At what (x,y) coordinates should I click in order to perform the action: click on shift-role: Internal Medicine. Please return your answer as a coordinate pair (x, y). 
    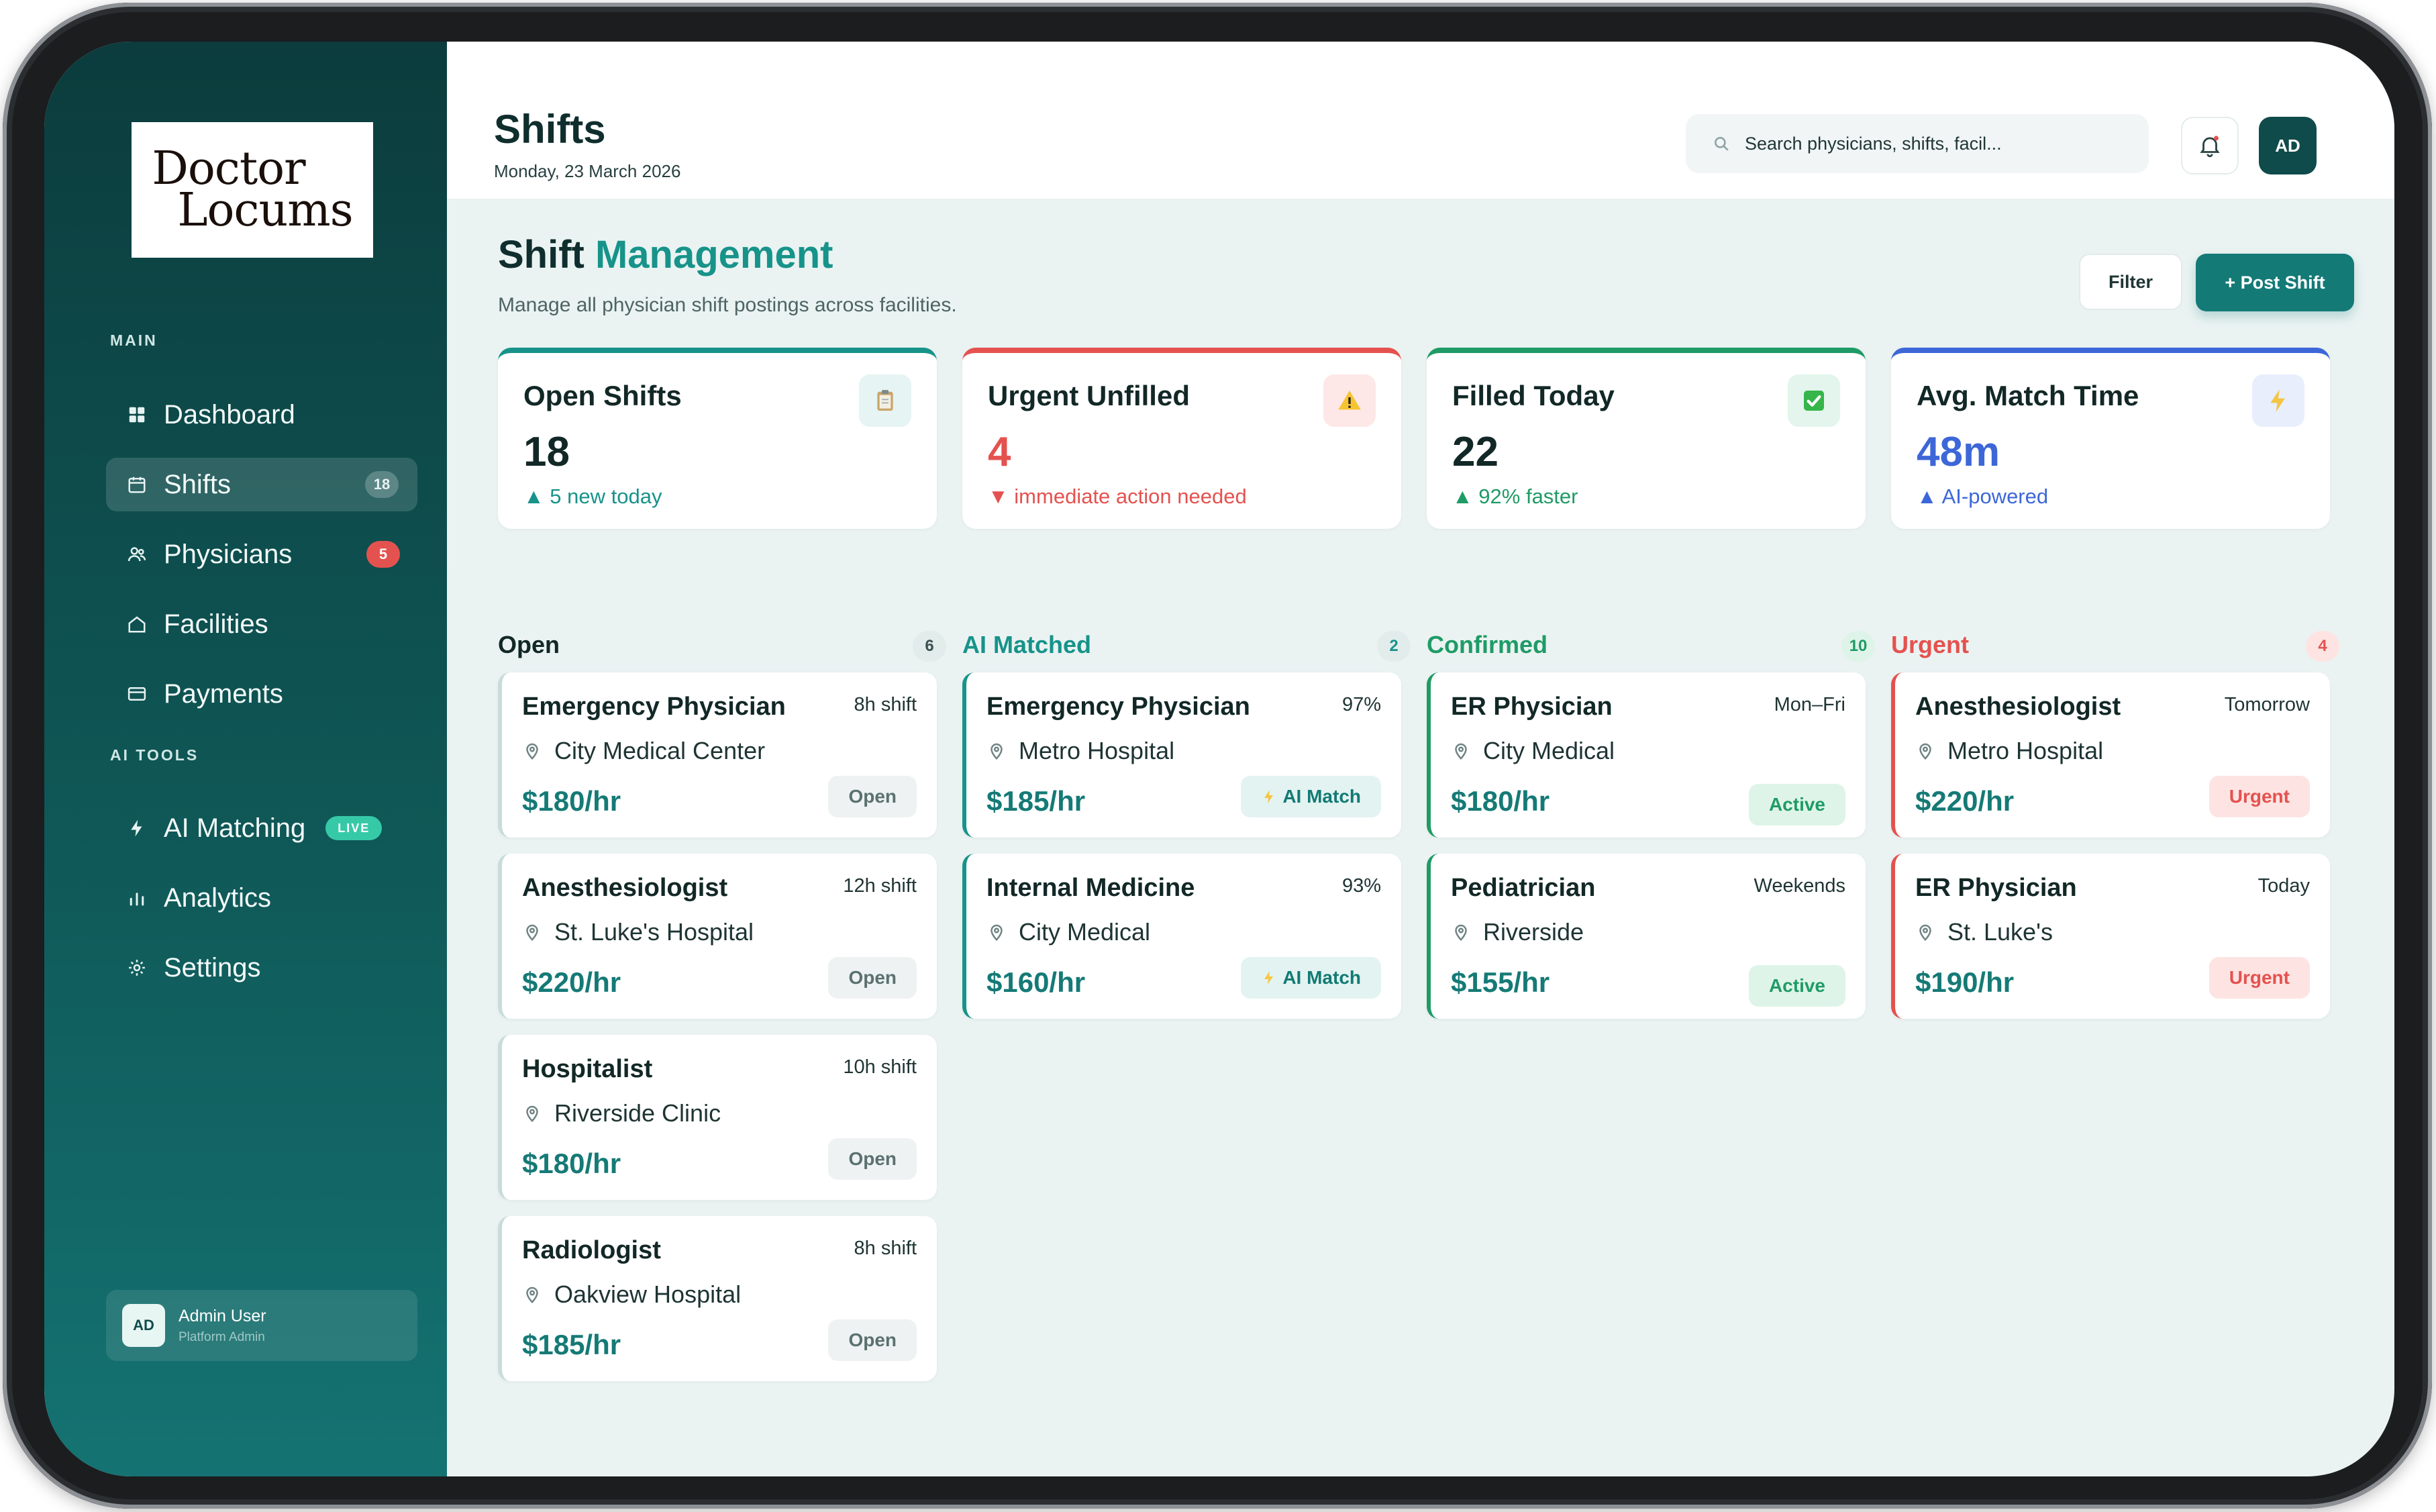
    Looking at the image, I should click on (1091, 888).